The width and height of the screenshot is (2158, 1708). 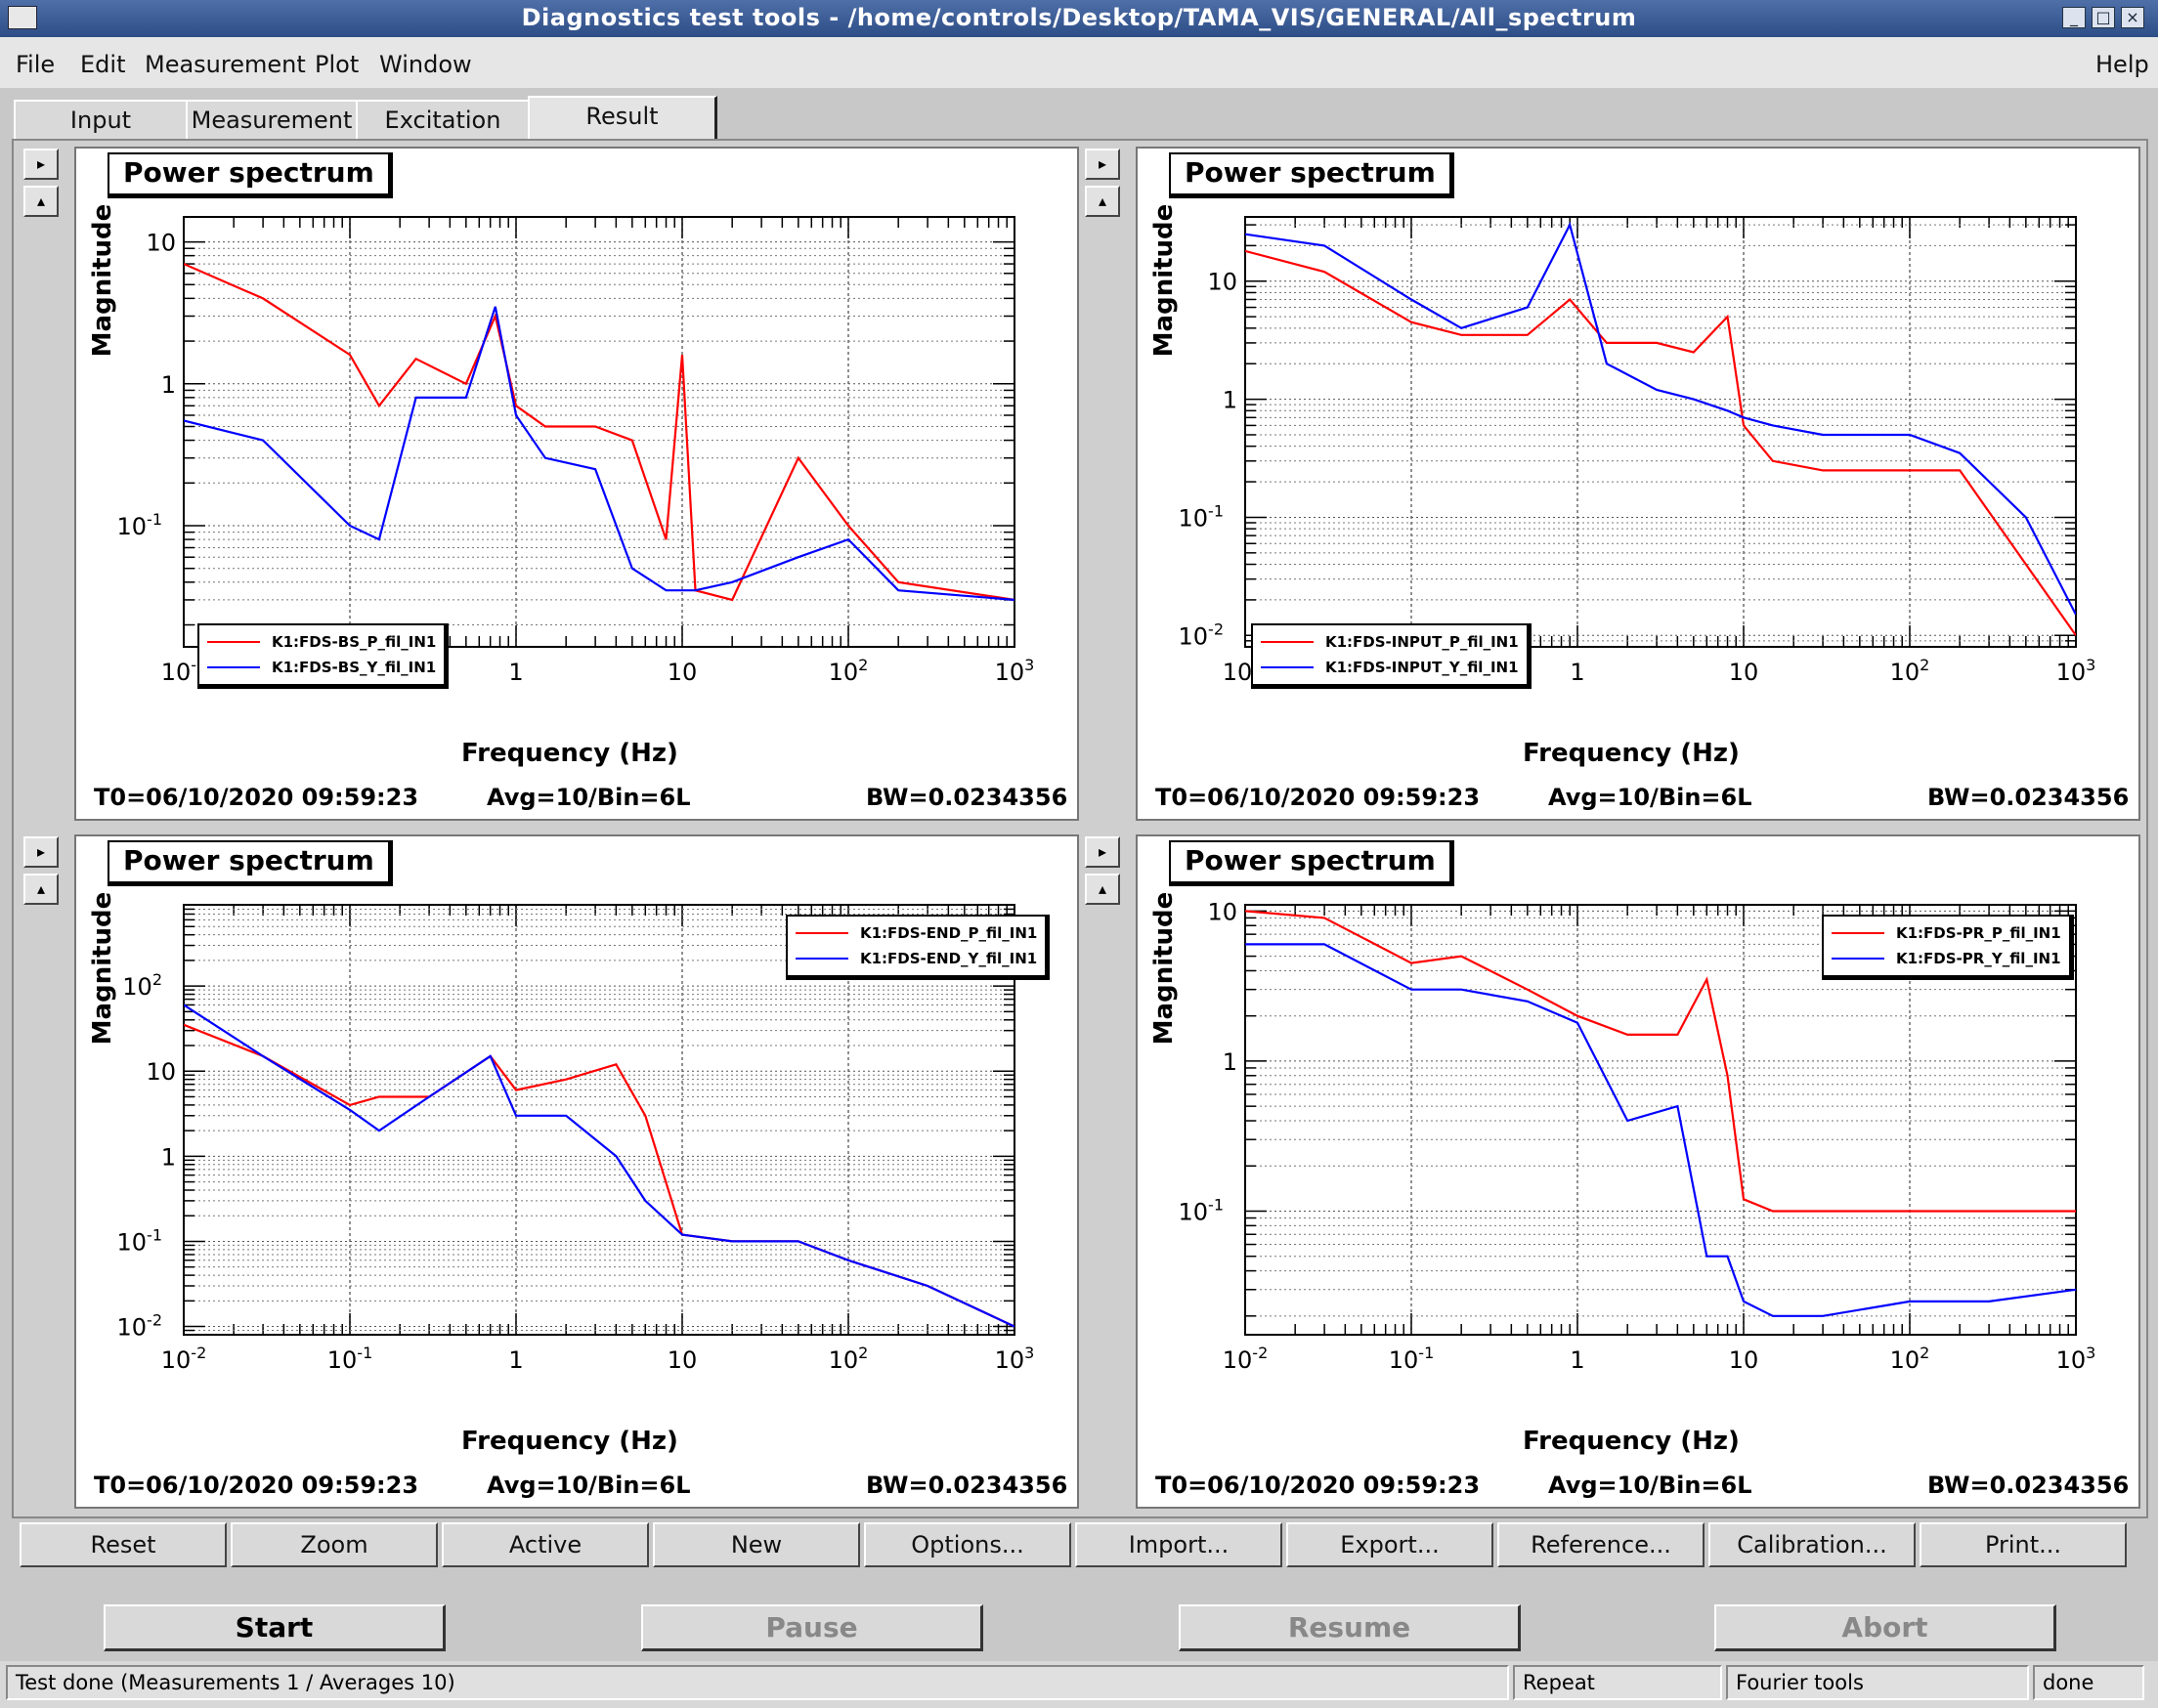 What do you see at coordinates (1350, 1627) in the screenshot?
I see `resume-button: Resume` at bounding box center [1350, 1627].